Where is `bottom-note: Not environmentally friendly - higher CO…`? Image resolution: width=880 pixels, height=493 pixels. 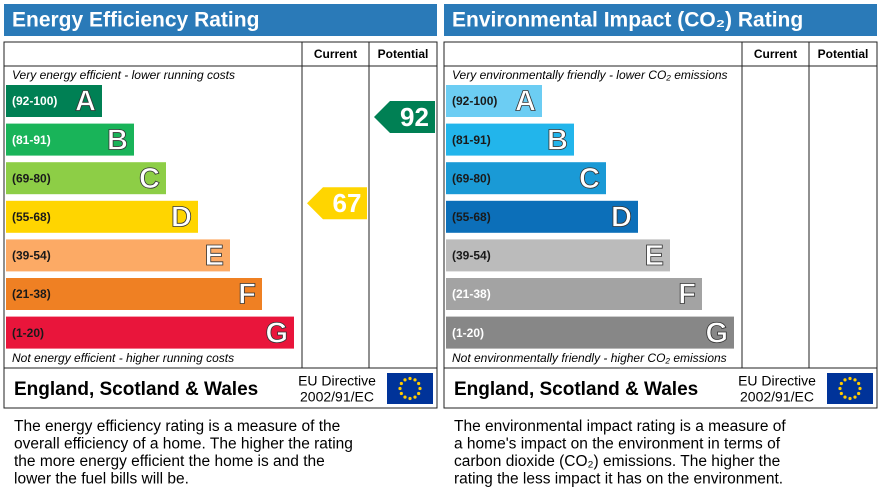 bottom-note: Not environmentally friendly - higher CO… is located at coordinates (589, 358).